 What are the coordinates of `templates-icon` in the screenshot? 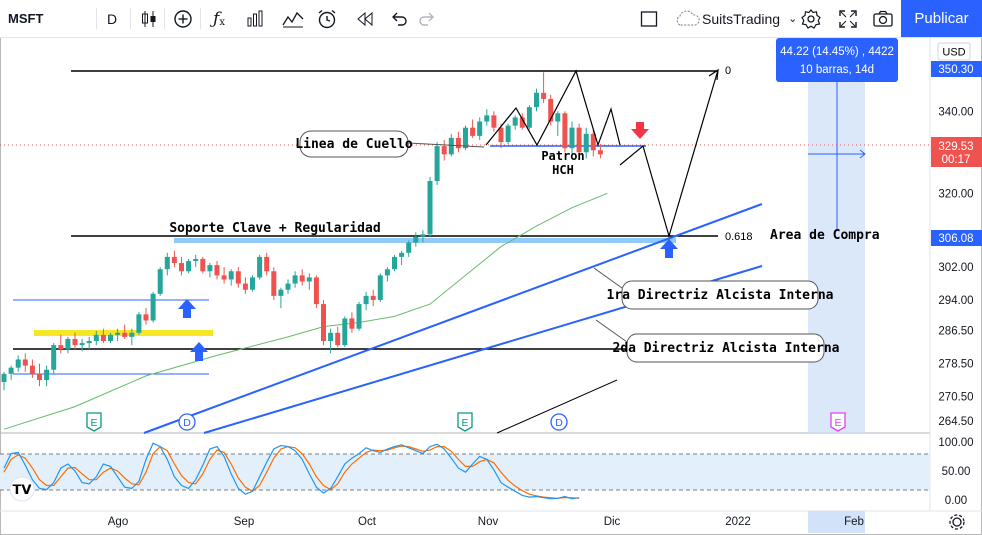 It's located at (255, 18).